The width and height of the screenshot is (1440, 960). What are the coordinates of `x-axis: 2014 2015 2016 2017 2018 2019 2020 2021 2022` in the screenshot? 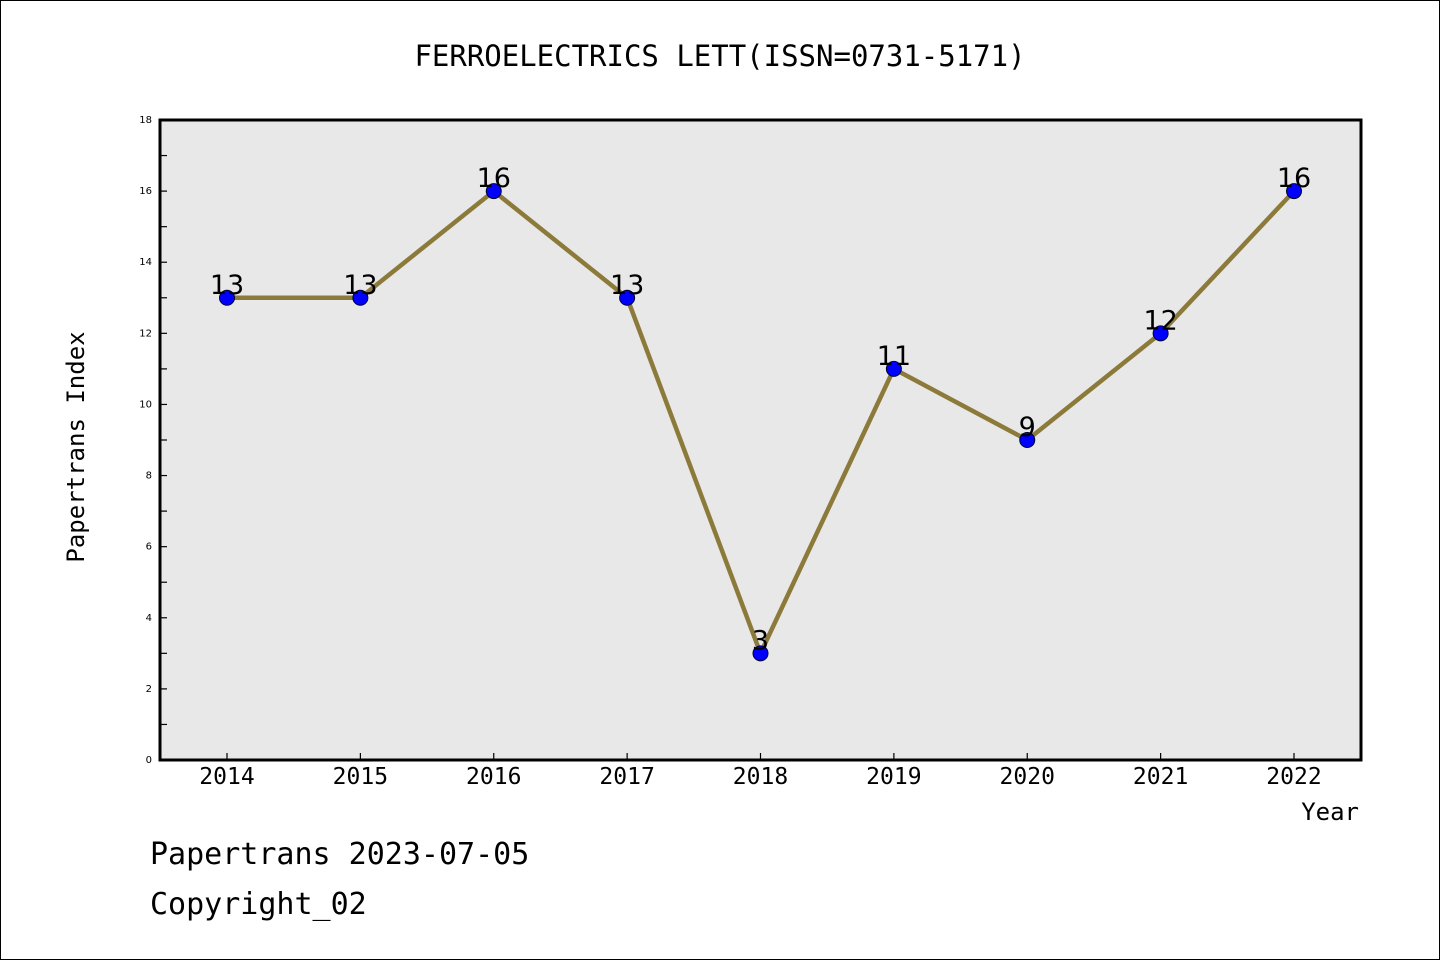 It's located at (760, 771).